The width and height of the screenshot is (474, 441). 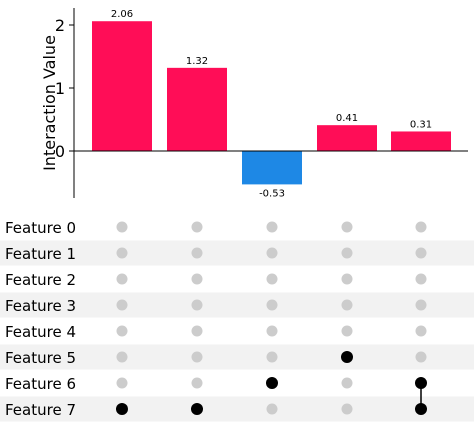 I want to click on feature-label: Feature 1, so click(x=40, y=254).